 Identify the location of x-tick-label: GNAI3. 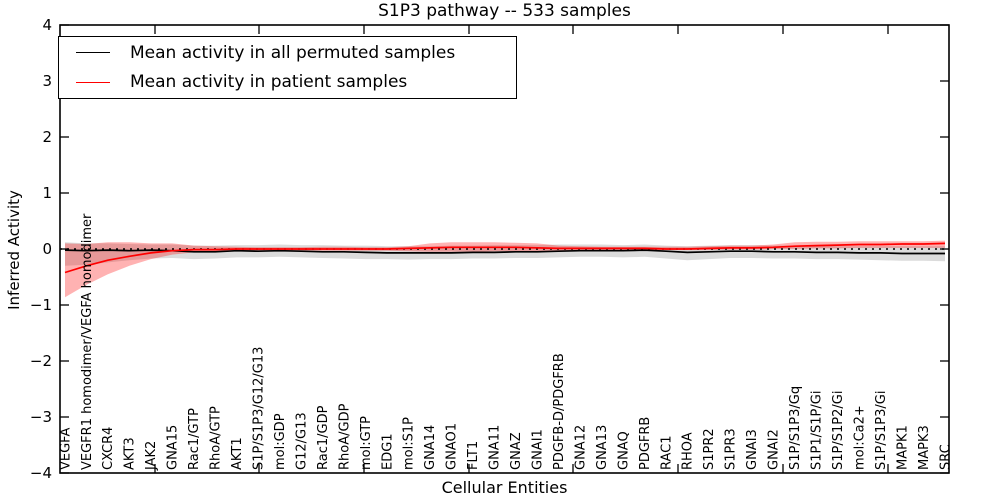
(752, 449).